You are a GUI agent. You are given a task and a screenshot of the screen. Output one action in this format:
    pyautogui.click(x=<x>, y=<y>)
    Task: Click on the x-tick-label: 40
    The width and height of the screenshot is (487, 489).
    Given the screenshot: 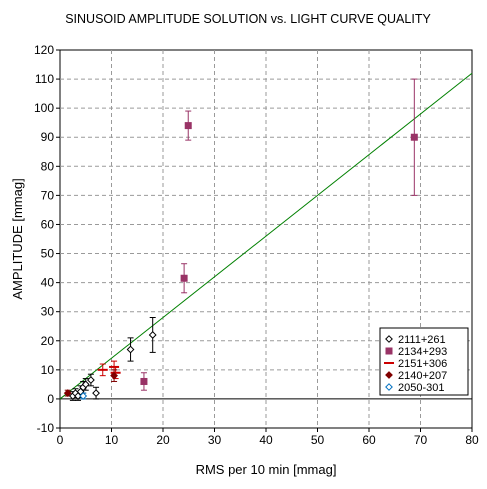 What is the action you would take?
    pyautogui.click(x=266, y=440)
    